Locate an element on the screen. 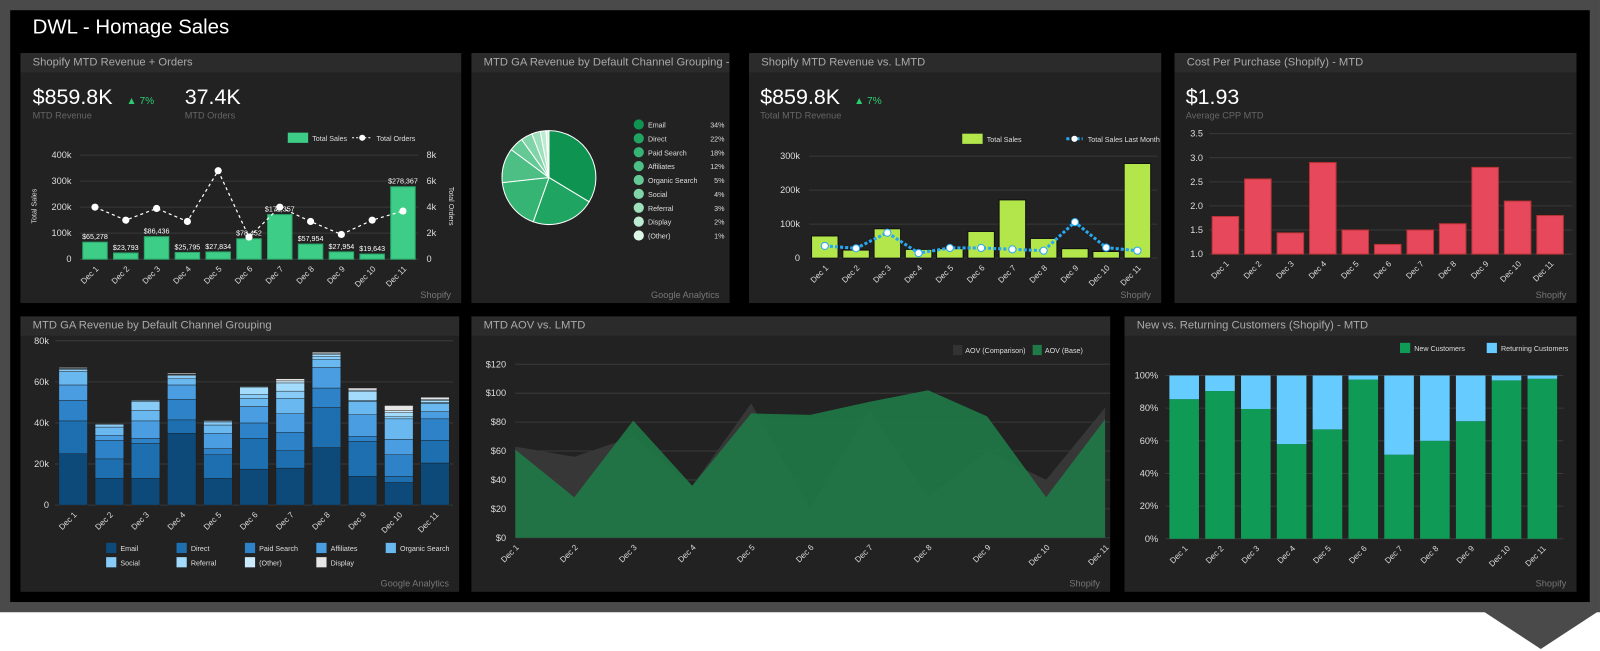 The height and width of the screenshot is (651, 1600). legend-value: 2% is located at coordinates (719, 223).